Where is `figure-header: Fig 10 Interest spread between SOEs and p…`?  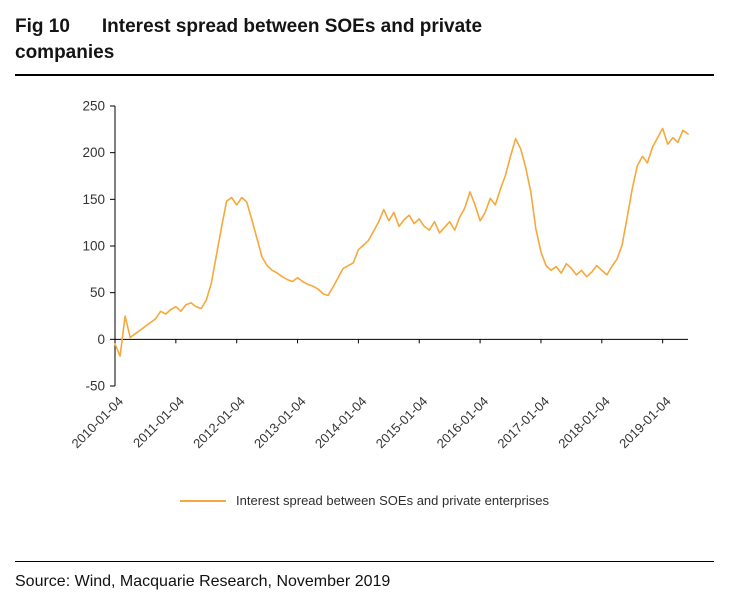
figure-header: Fig 10 Interest spread between SOEs and p… is located at coordinates (364, 45).